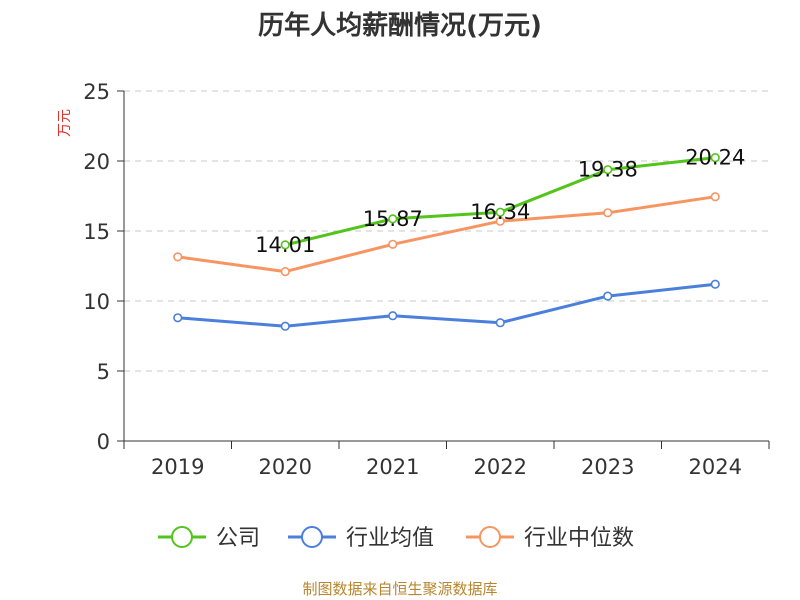 This screenshot has height=600, width=800. I want to click on legend-item-1: 行业均值, so click(361, 538).